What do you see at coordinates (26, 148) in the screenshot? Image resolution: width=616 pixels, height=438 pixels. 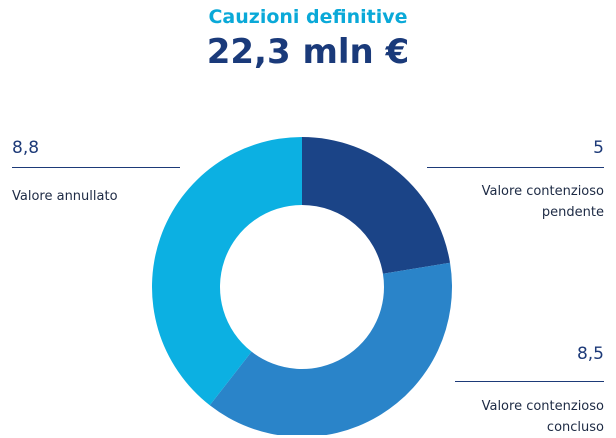 I see `value-label: 8,8` at bounding box center [26, 148].